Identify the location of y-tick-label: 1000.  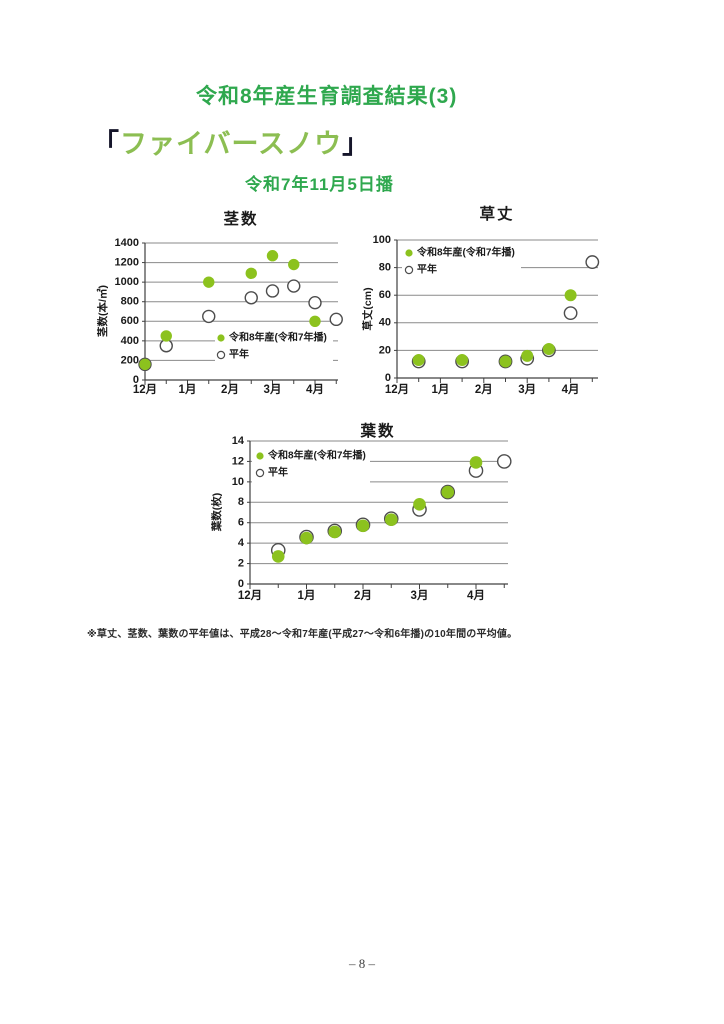
(127, 282).